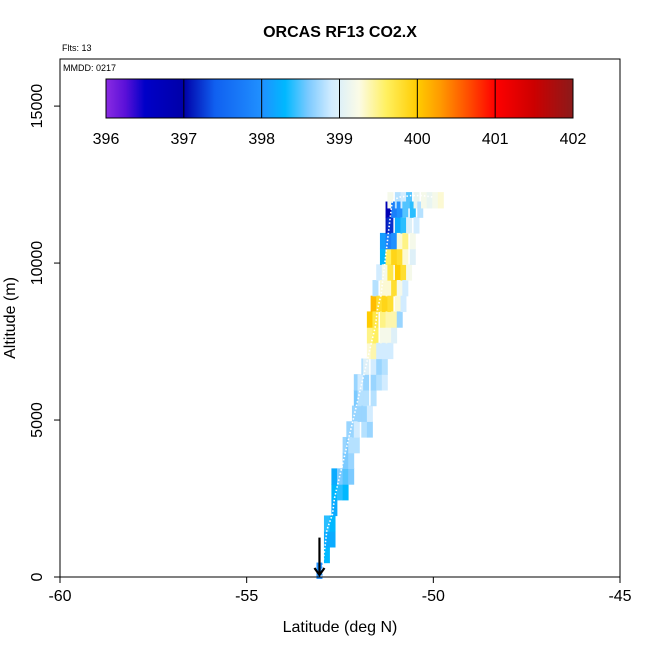 The height and width of the screenshot is (650, 650). Describe the element at coordinates (339, 113) in the screenshot. I see `colorbar-ticks: 396 397 398 399 400 401 402` at that location.